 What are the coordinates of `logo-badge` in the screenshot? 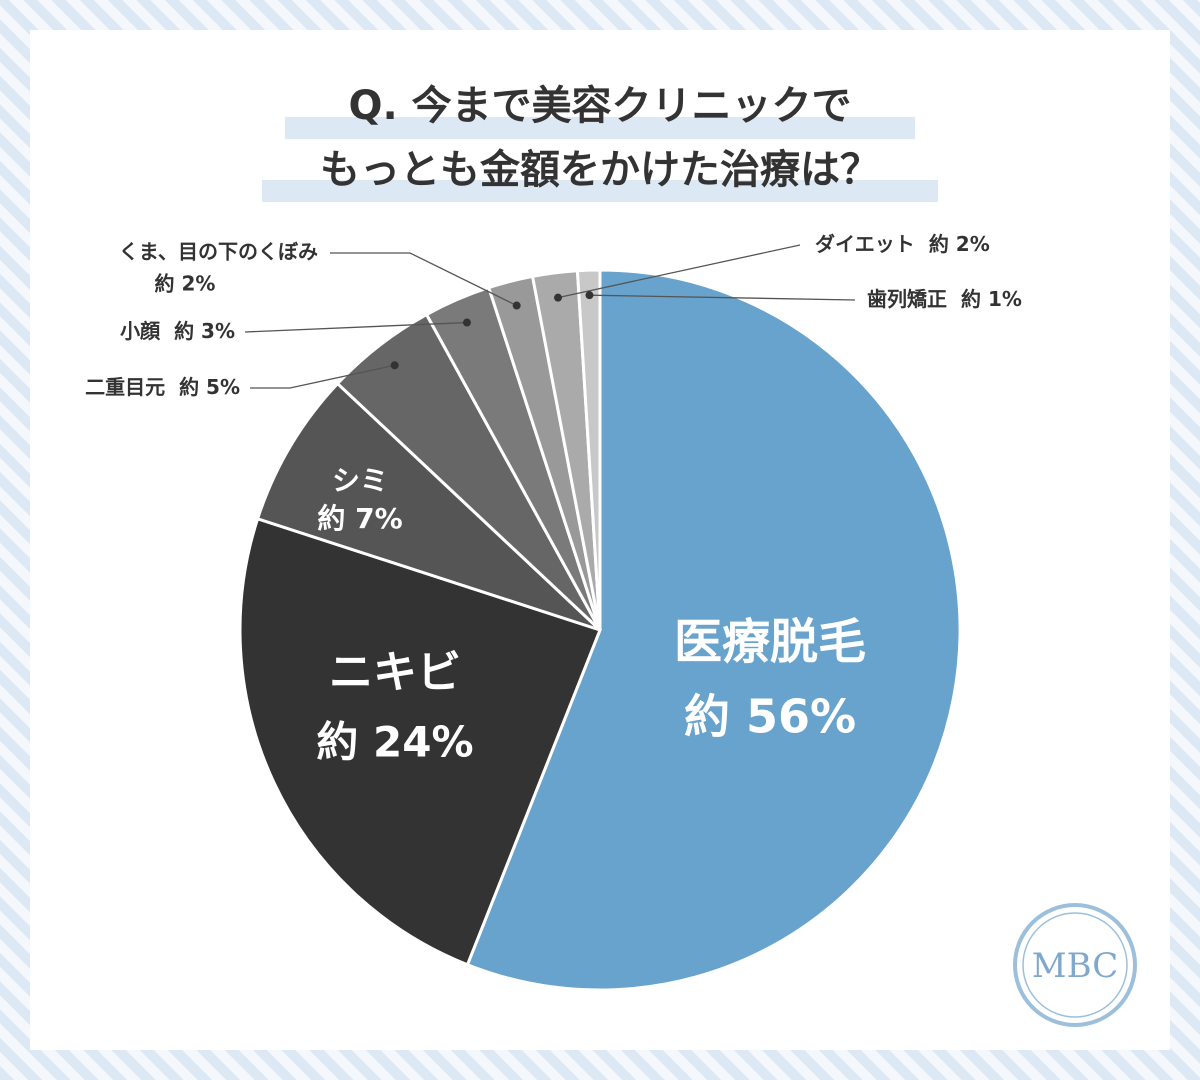 It's located at (1075, 965).